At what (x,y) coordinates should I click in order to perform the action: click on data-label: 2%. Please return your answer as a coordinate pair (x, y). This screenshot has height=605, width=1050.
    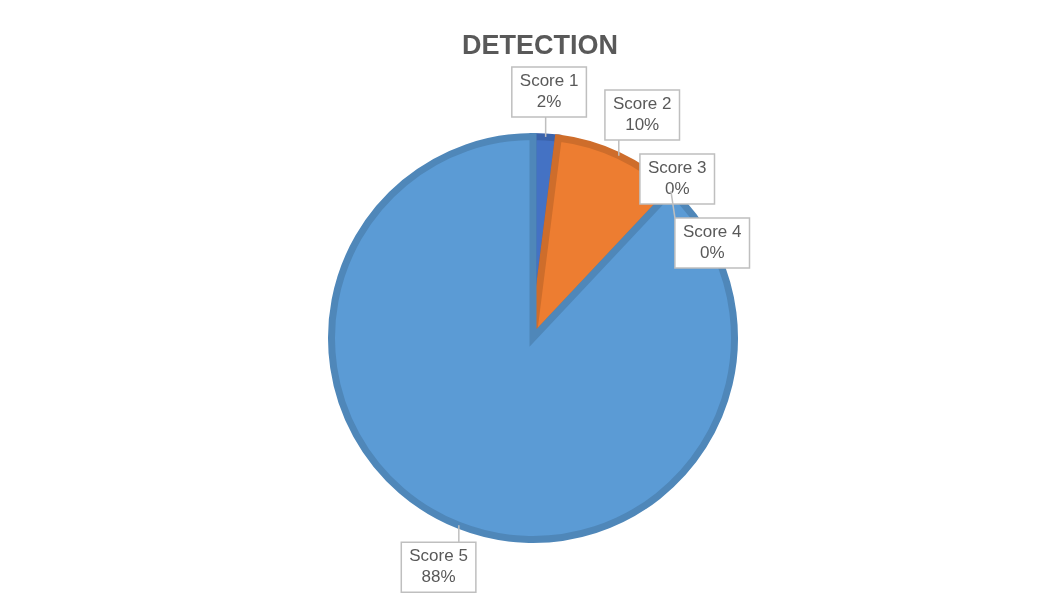
    Looking at the image, I should click on (549, 102).